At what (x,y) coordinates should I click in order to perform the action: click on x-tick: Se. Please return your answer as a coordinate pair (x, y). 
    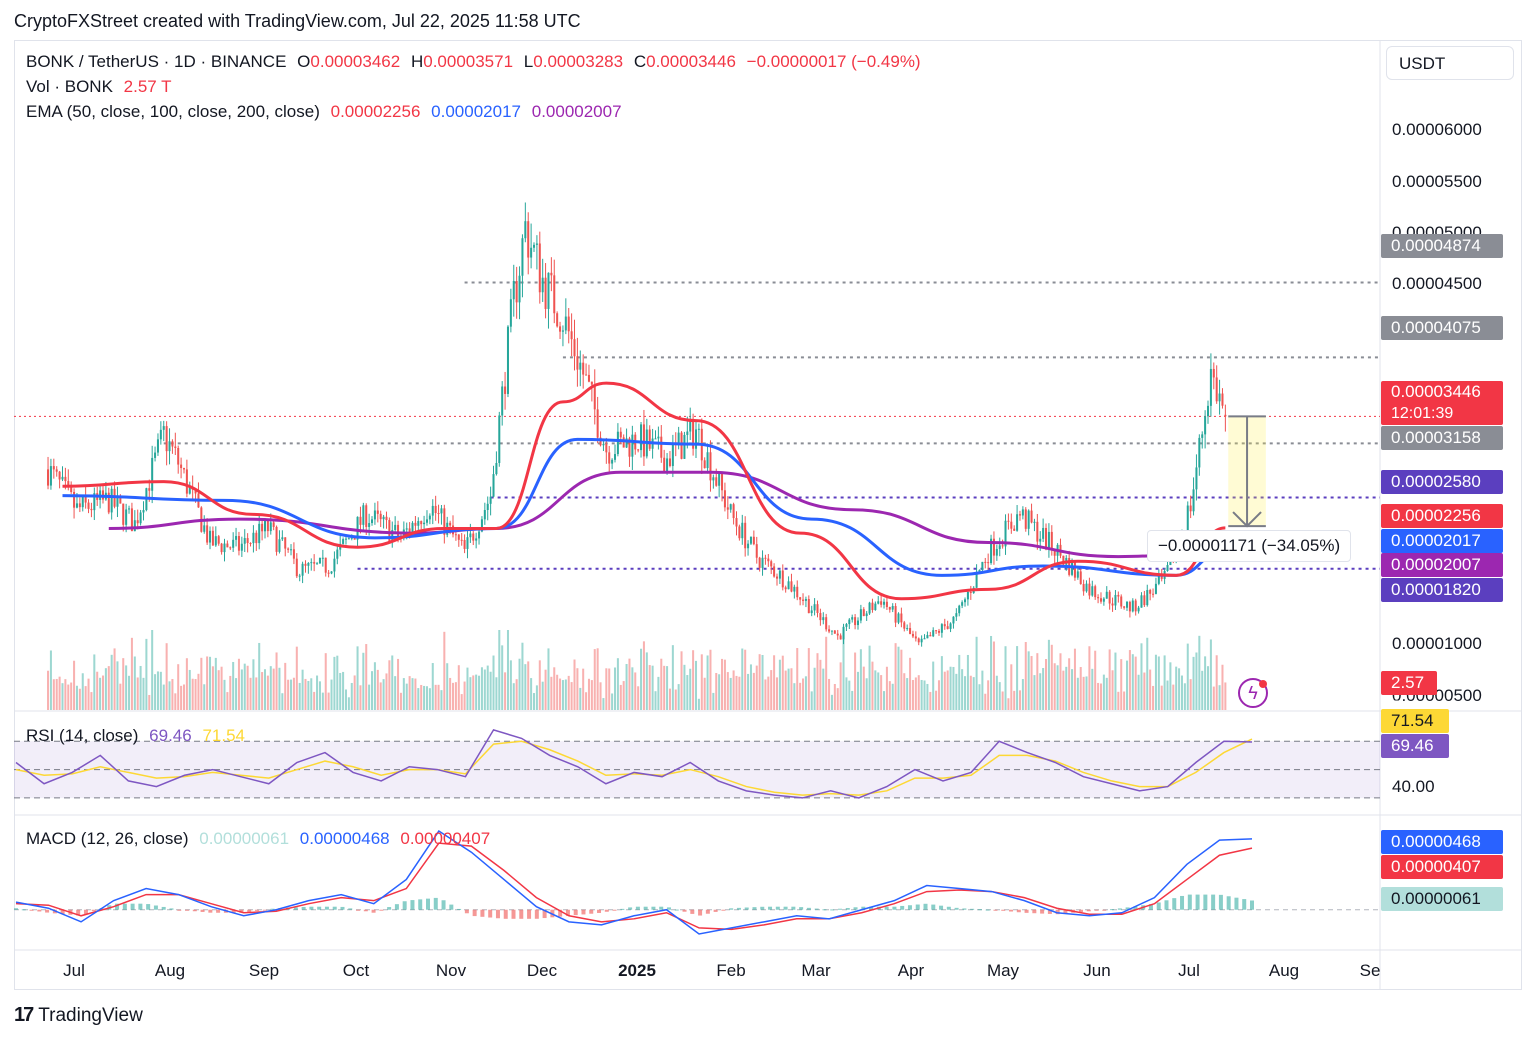
    Looking at the image, I should click on (1370, 970).